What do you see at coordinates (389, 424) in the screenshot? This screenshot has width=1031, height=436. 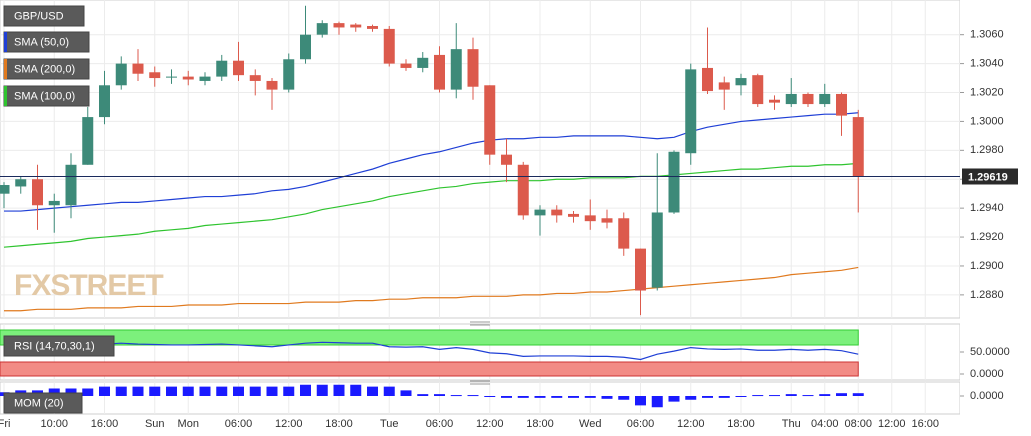 I see `x-tick-label: Tue` at bounding box center [389, 424].